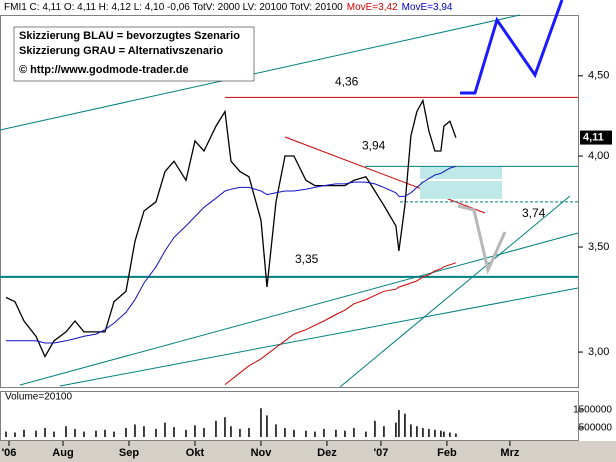 The image size is (616, 462). What do you see at coordinates (327, 453) in the screenshot?
I see `x-tick-label: Dez` at bounding box center [327, 453].